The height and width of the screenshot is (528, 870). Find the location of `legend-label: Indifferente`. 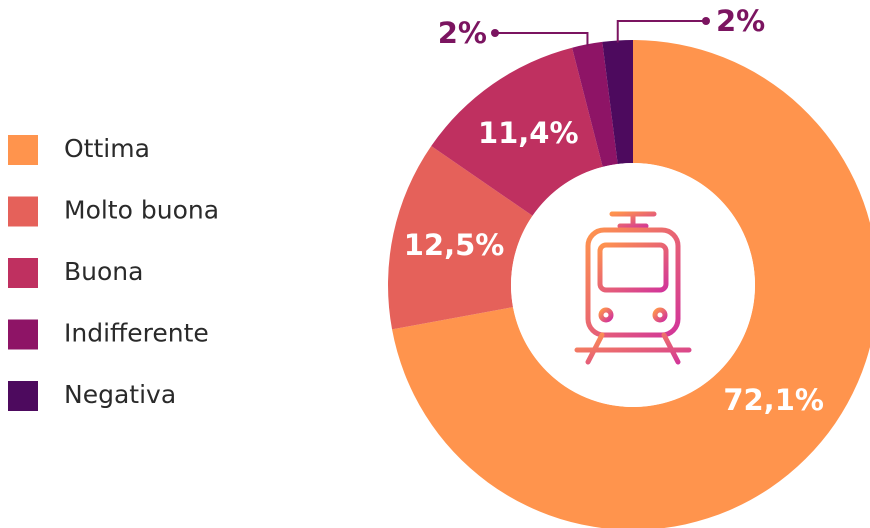

legend-label: Indifferente is located at coordinates (136, 333).